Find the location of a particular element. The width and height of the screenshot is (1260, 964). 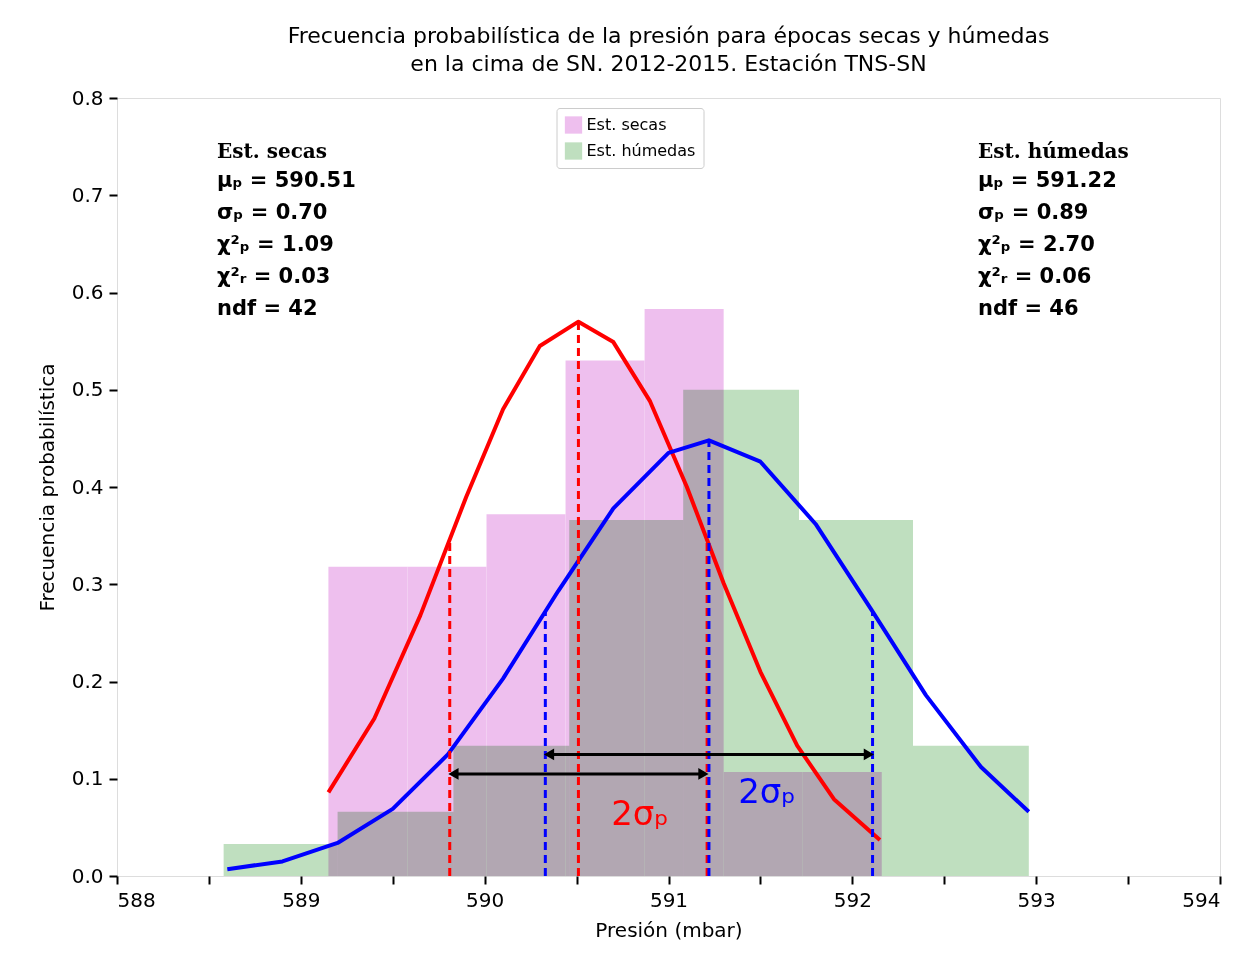

y-tick-label: 0.6 is located at coordinates (87, 292).